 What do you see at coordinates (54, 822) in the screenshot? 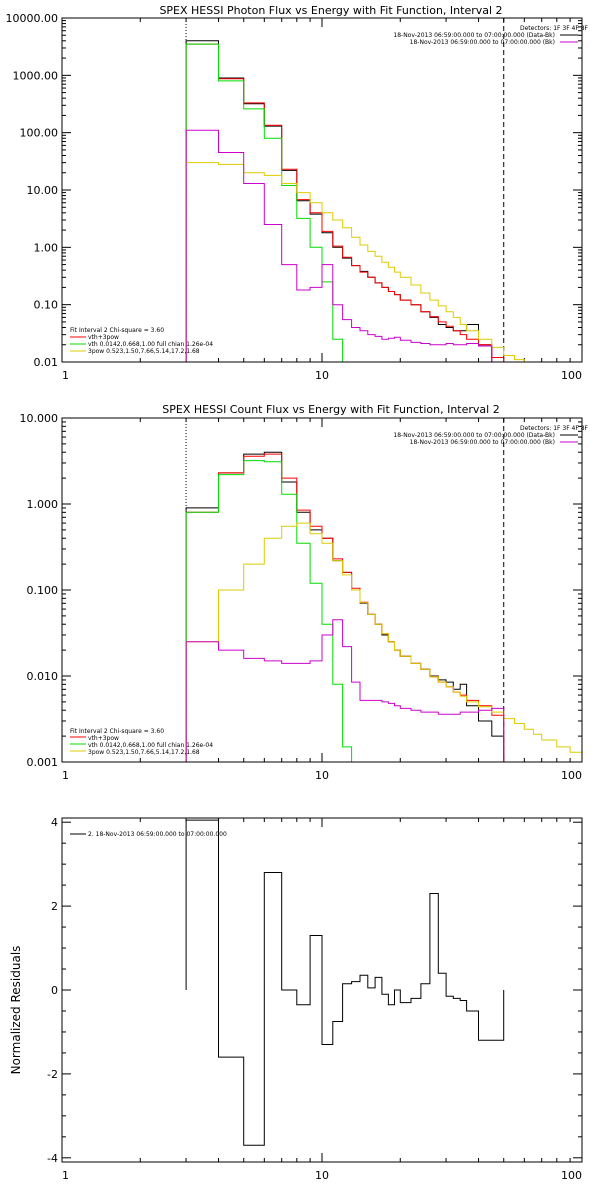
I see `y-tick-label: 4` at bounding box center [54, 822].